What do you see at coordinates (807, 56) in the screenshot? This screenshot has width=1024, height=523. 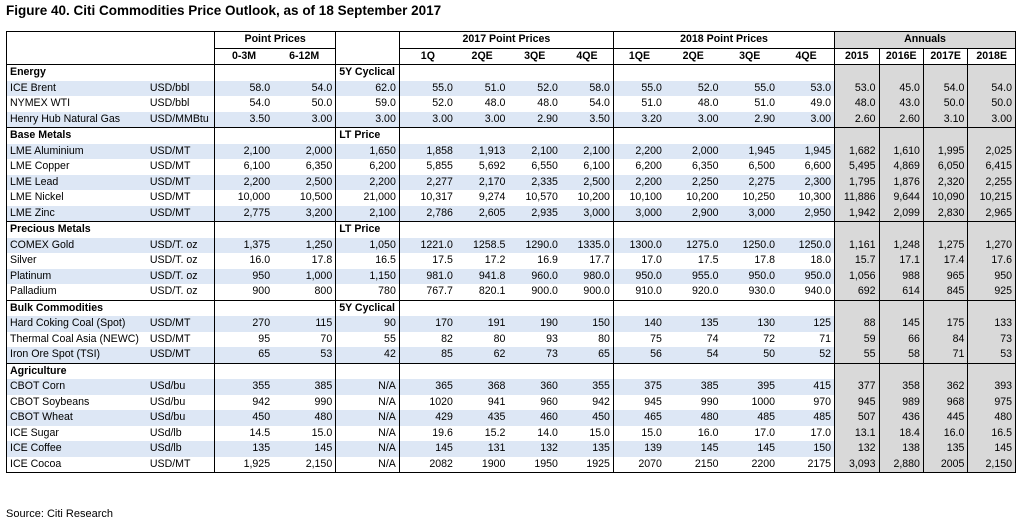 I see `col-2018-4qe: 4QE` at bounding box center [807, 56].